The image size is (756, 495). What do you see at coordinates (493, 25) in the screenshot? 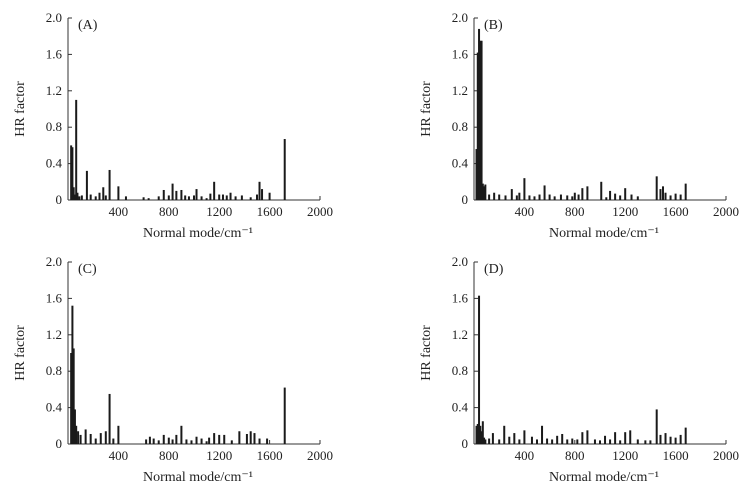
I see `panel-label: (B)` at bounding box center [493, 25].